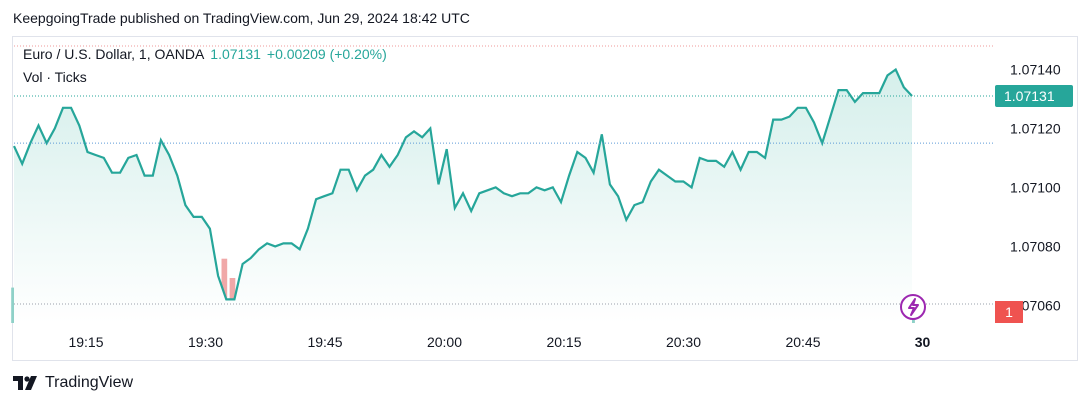 The width and height of the screenshot is (1090, 407). I want to click on volume-badge-label: 1, so click(1009, 312).